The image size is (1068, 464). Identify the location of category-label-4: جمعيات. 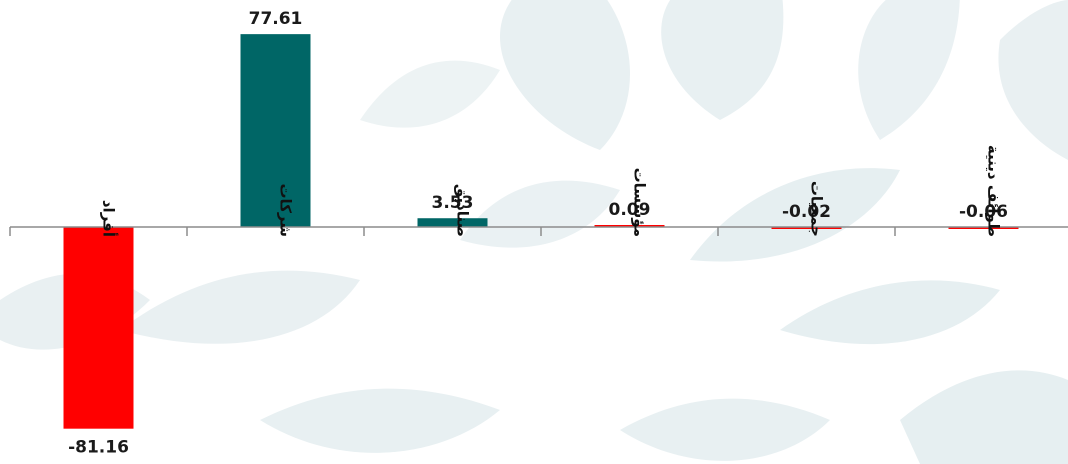
(817, 209).